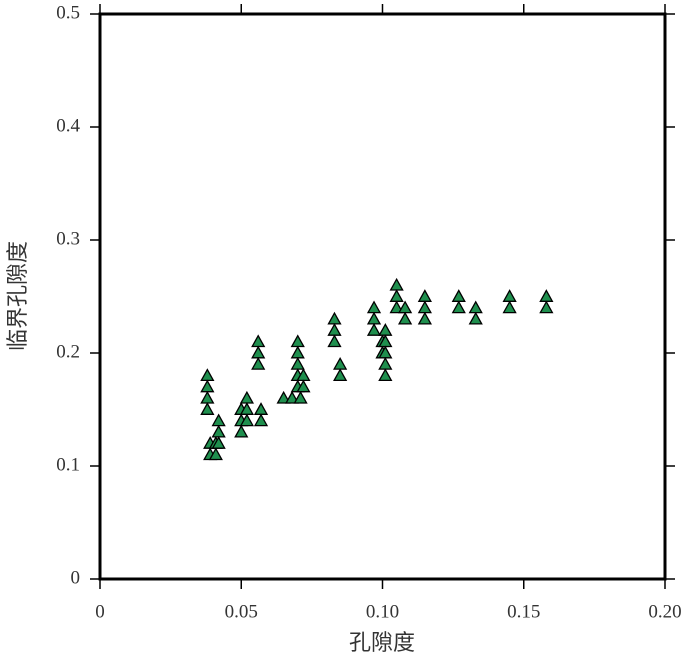 The height and width of the screenshot is (662, 700). What do you see at coordinates (382, 642) in the screenshot?
I see `x-axis-label: 孔隙度` at bounding box center [382, 642].